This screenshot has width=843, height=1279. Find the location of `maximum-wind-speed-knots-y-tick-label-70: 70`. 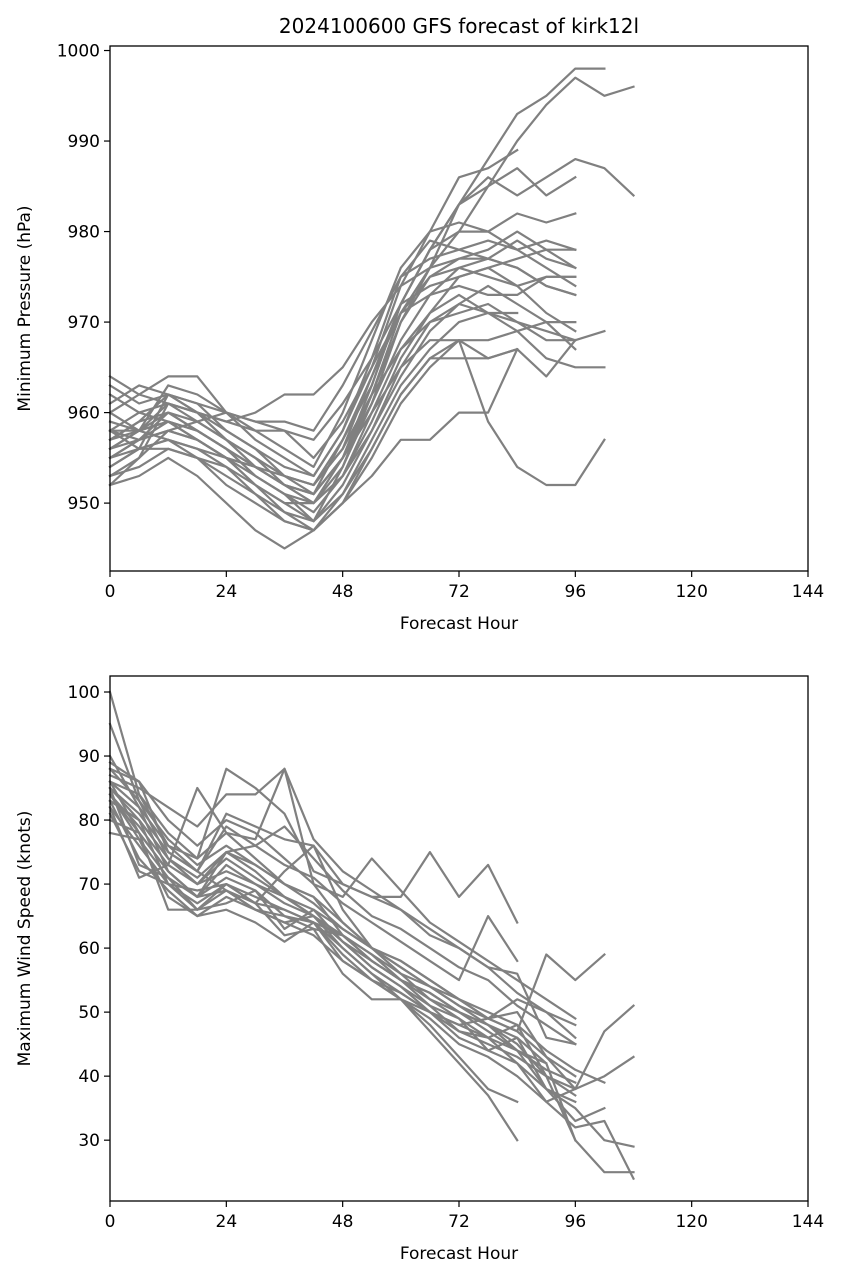

maximum-wind-speed-knots-y-tick-label-70: 70 is located at coordinates (89, 885).